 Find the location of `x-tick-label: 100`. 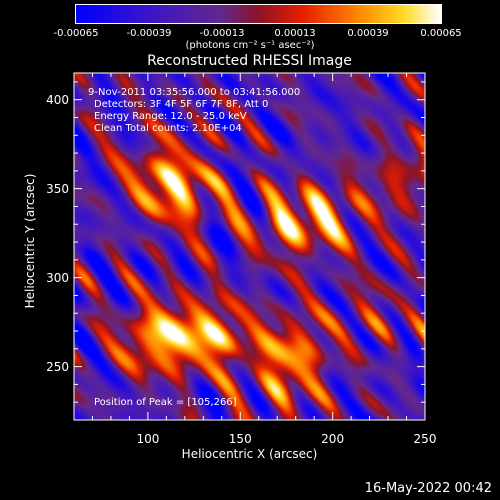

x-tick-label: 100 is located at coordinates (148, 439).